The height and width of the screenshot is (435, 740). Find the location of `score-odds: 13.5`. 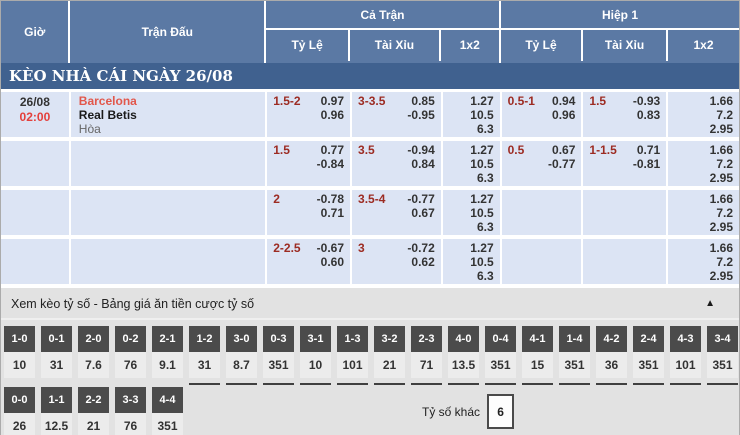

score-odds: 13.5 is located at coordinates (463, 365).